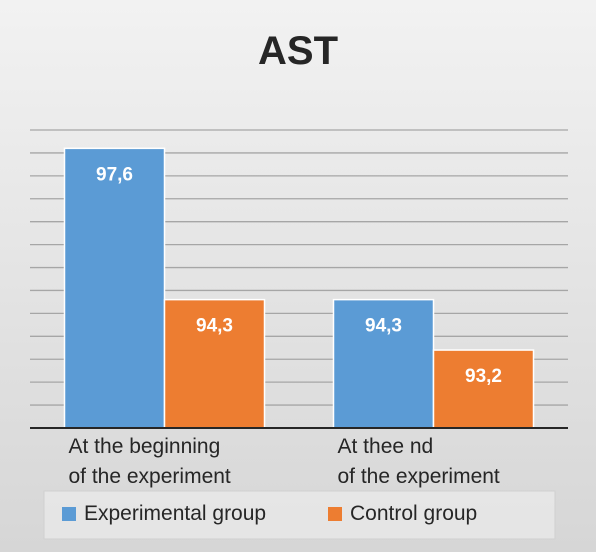  I want to click on category-label: At the beginning, so click(145, 446).